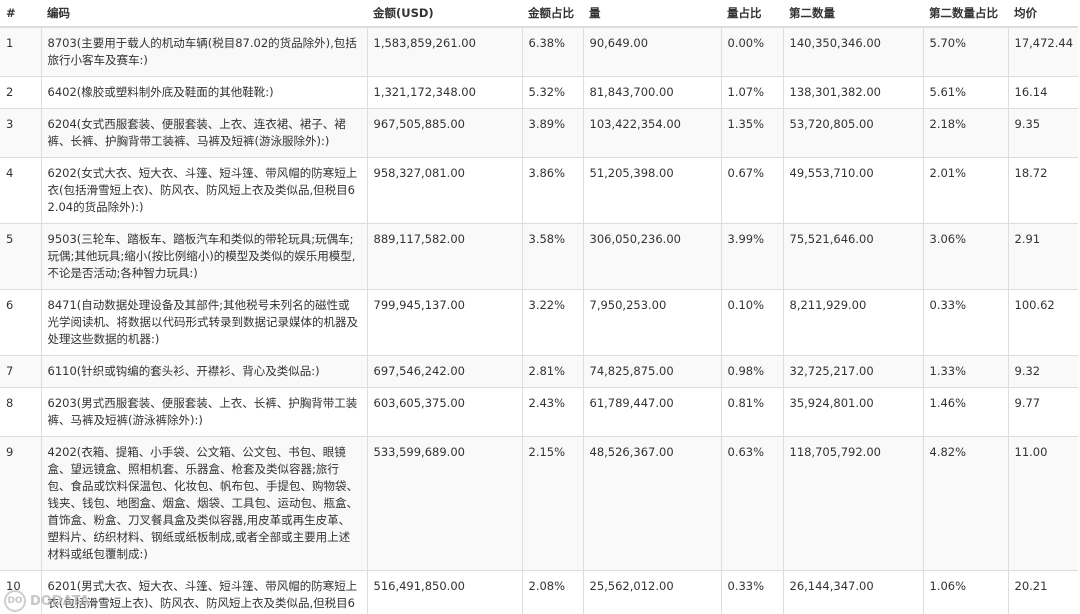 This screenshot has height=614, width=1080. What do you see at coordinates (20, 322) in the screenshot?
I see `cell-index: 6` at bounding box center [20, 322].